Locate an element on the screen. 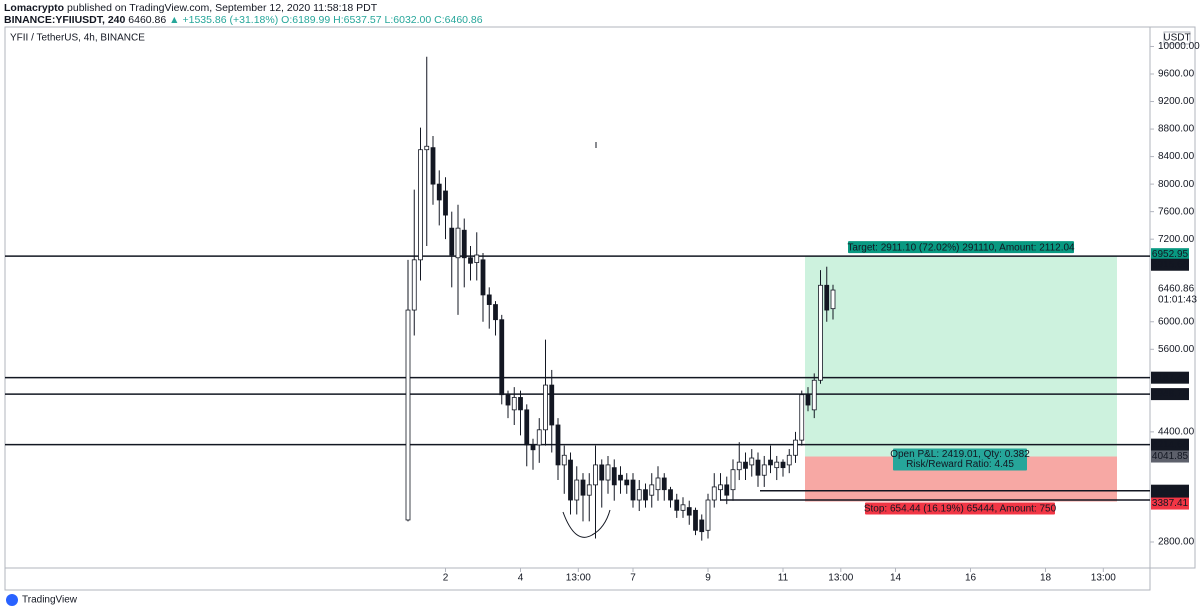  target-label-box is located at coordinates (961, 247).